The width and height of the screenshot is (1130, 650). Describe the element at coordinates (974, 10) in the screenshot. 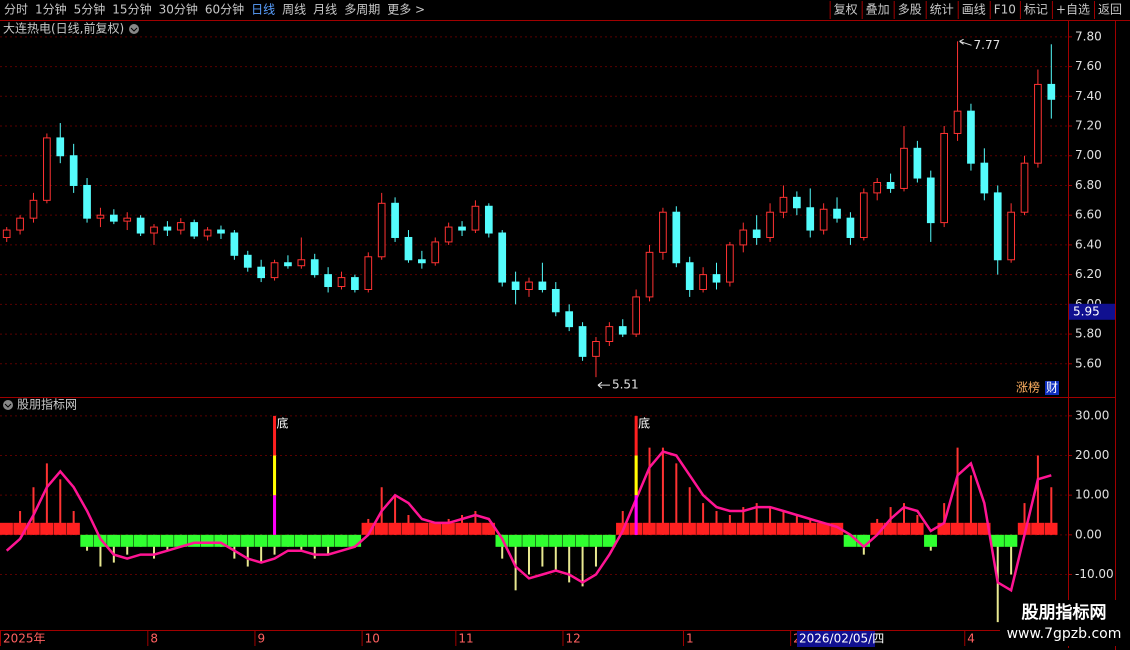

I see `toolbar-button: 画线` at that location.